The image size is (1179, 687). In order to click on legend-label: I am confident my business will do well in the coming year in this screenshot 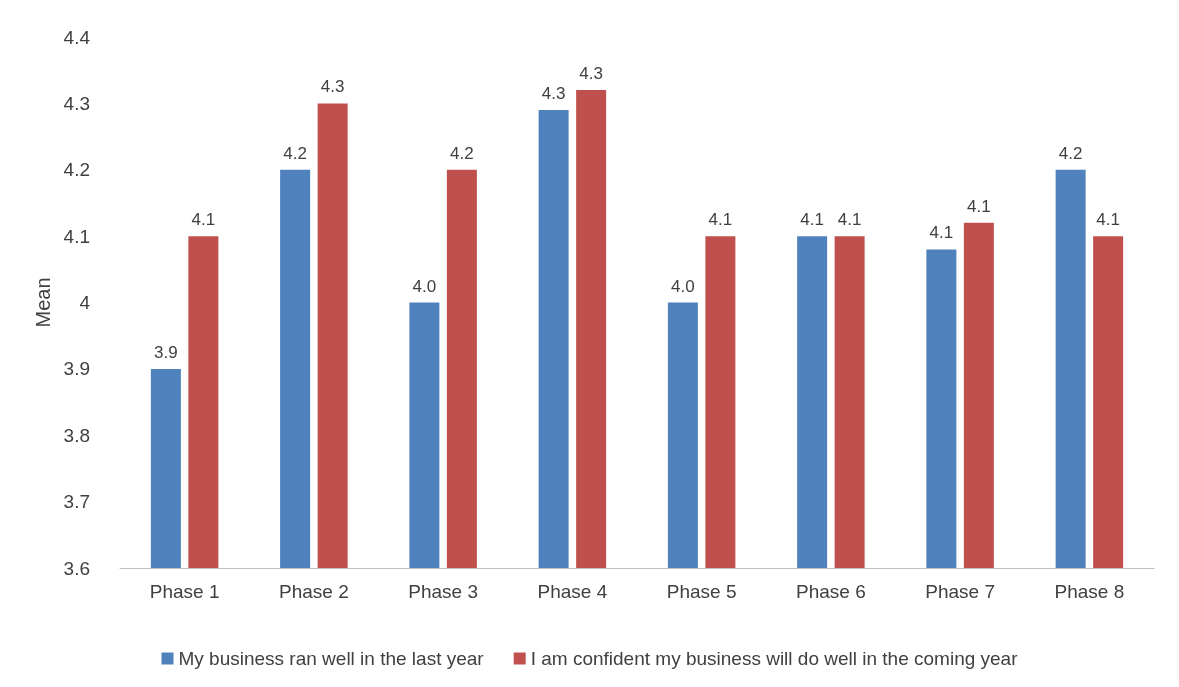, I will do `click(774, 658)`.